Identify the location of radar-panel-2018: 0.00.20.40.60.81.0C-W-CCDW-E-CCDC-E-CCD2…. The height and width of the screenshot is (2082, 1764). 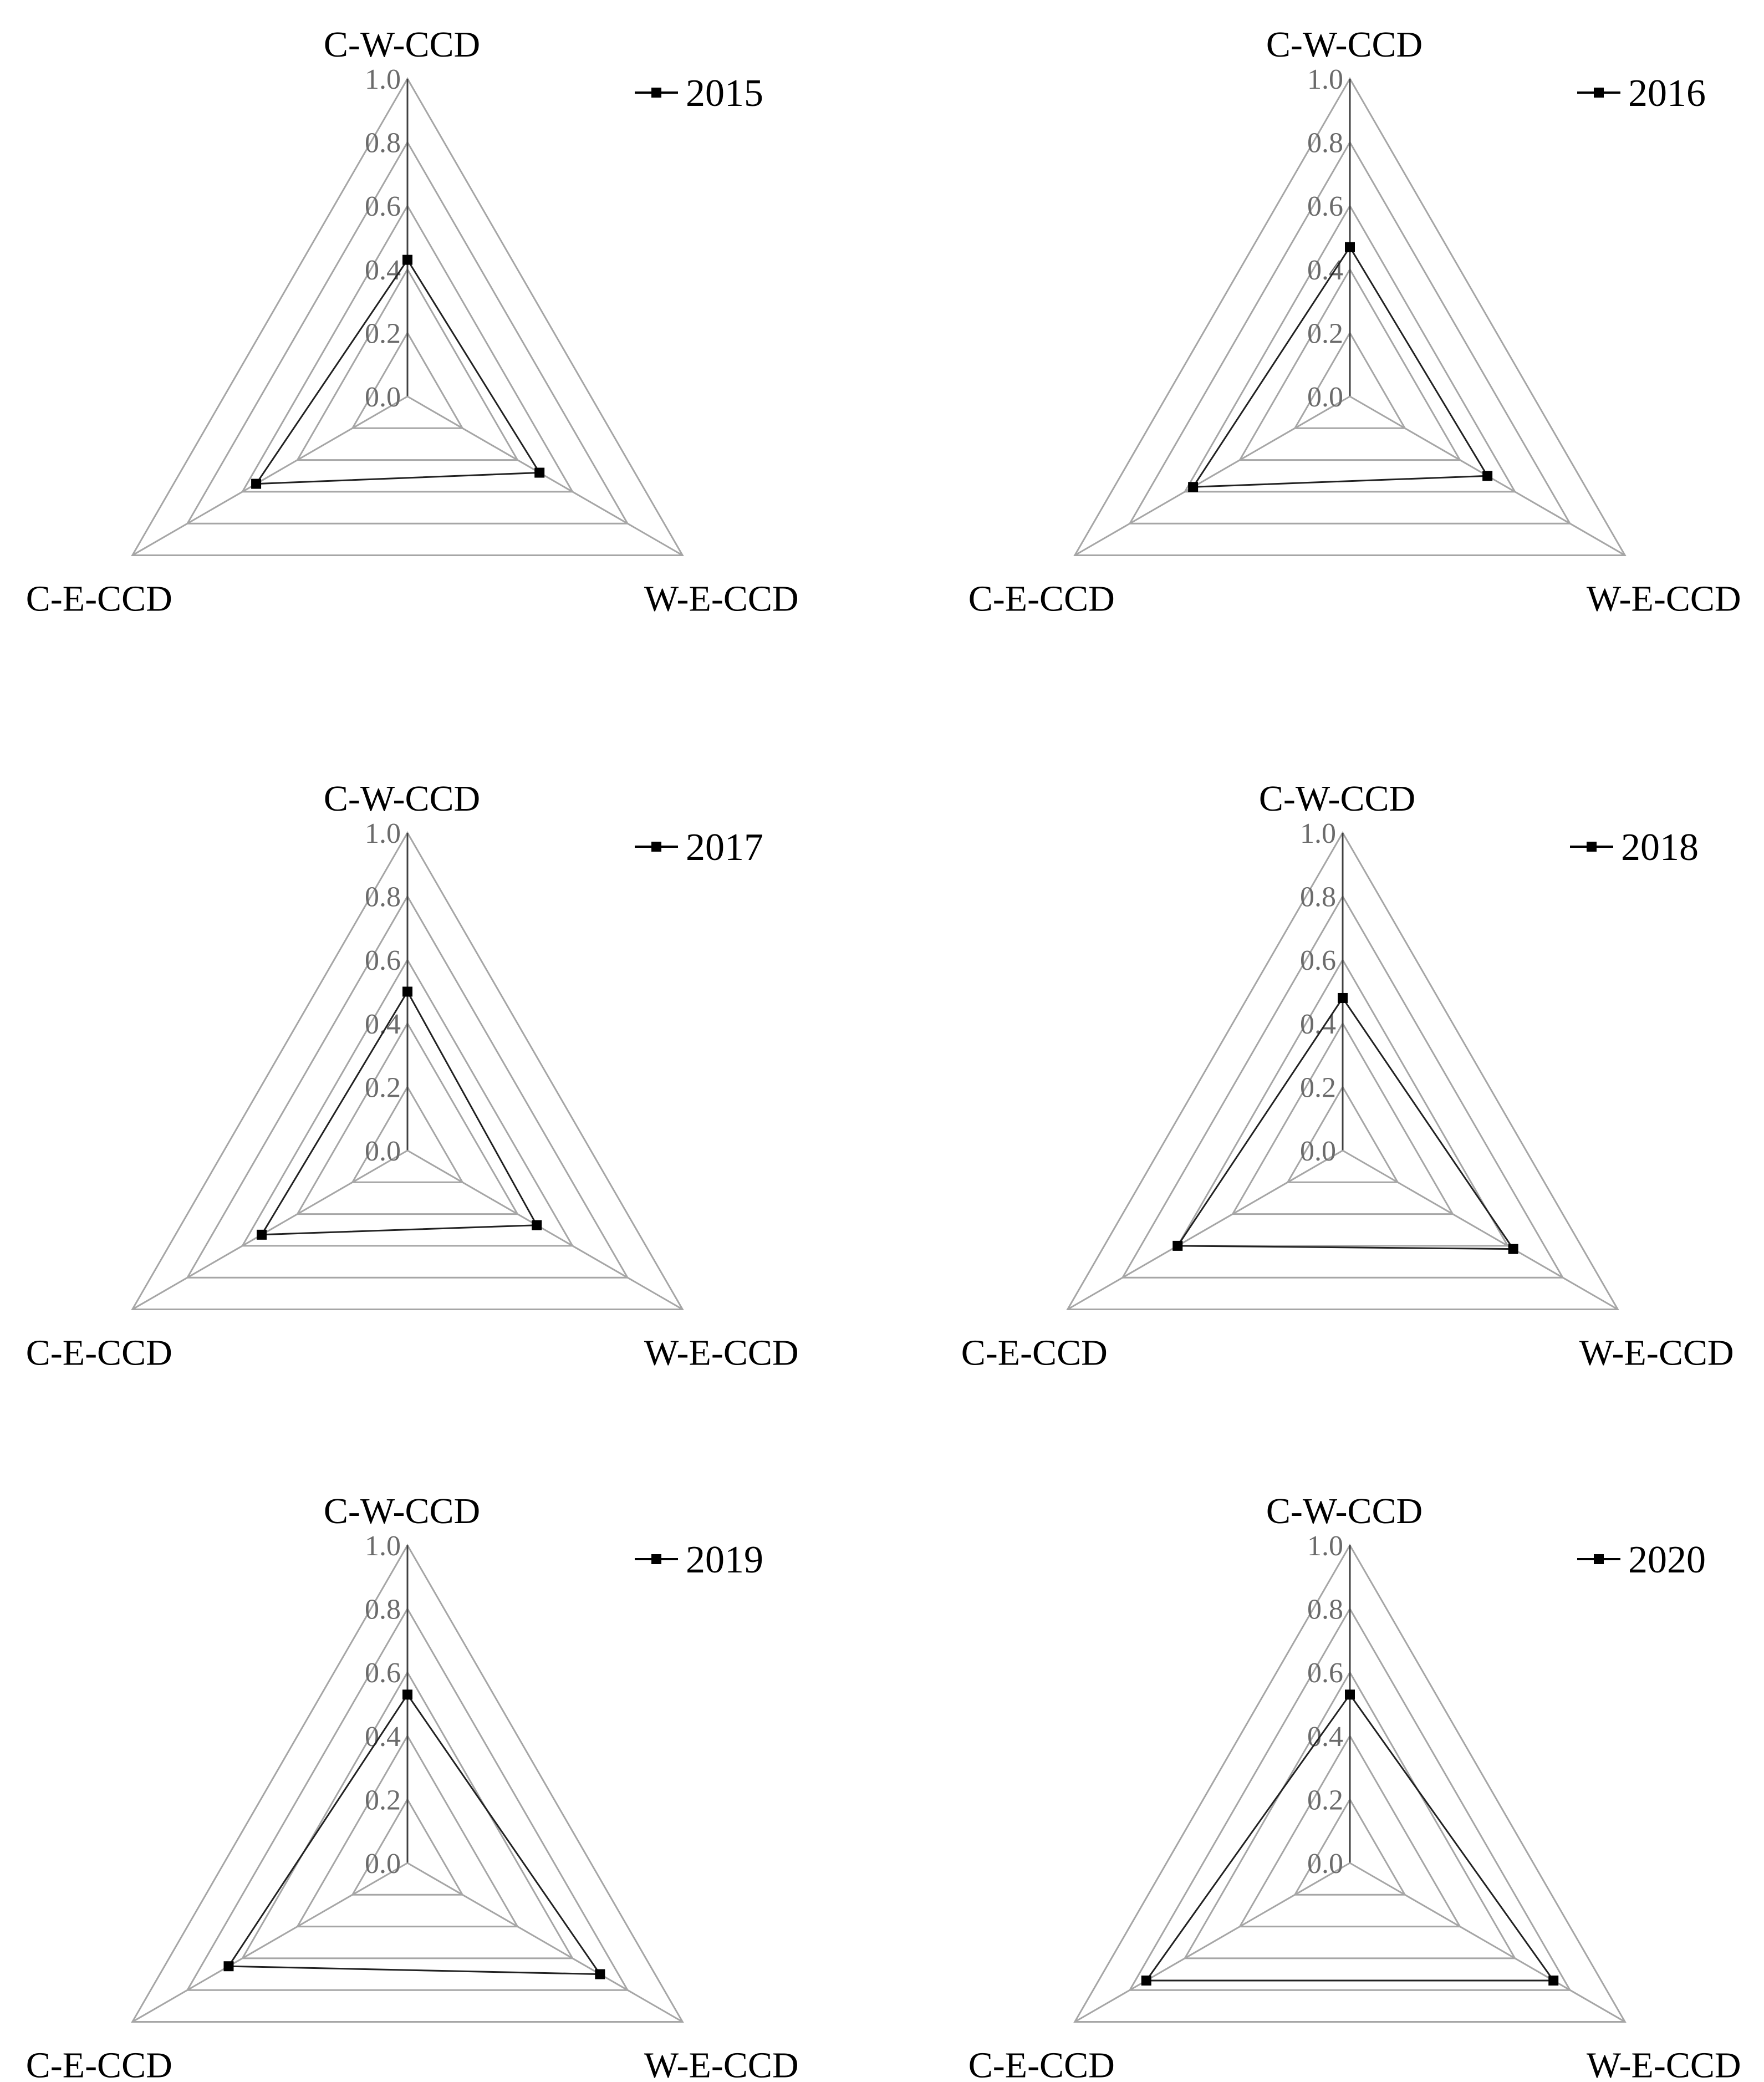
(1347, 1075).